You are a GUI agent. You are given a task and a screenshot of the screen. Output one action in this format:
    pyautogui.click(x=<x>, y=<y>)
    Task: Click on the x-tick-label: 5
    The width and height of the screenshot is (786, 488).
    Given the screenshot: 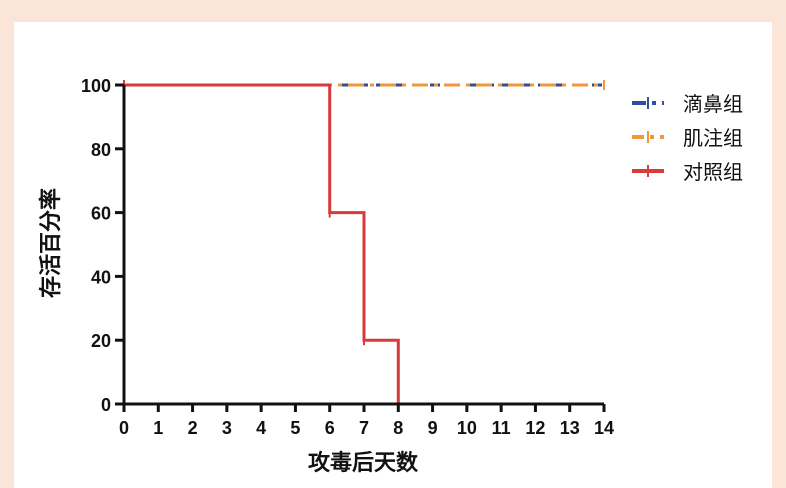 What is the action you would take?
    pyautogui.click(x=295, y=428)
    